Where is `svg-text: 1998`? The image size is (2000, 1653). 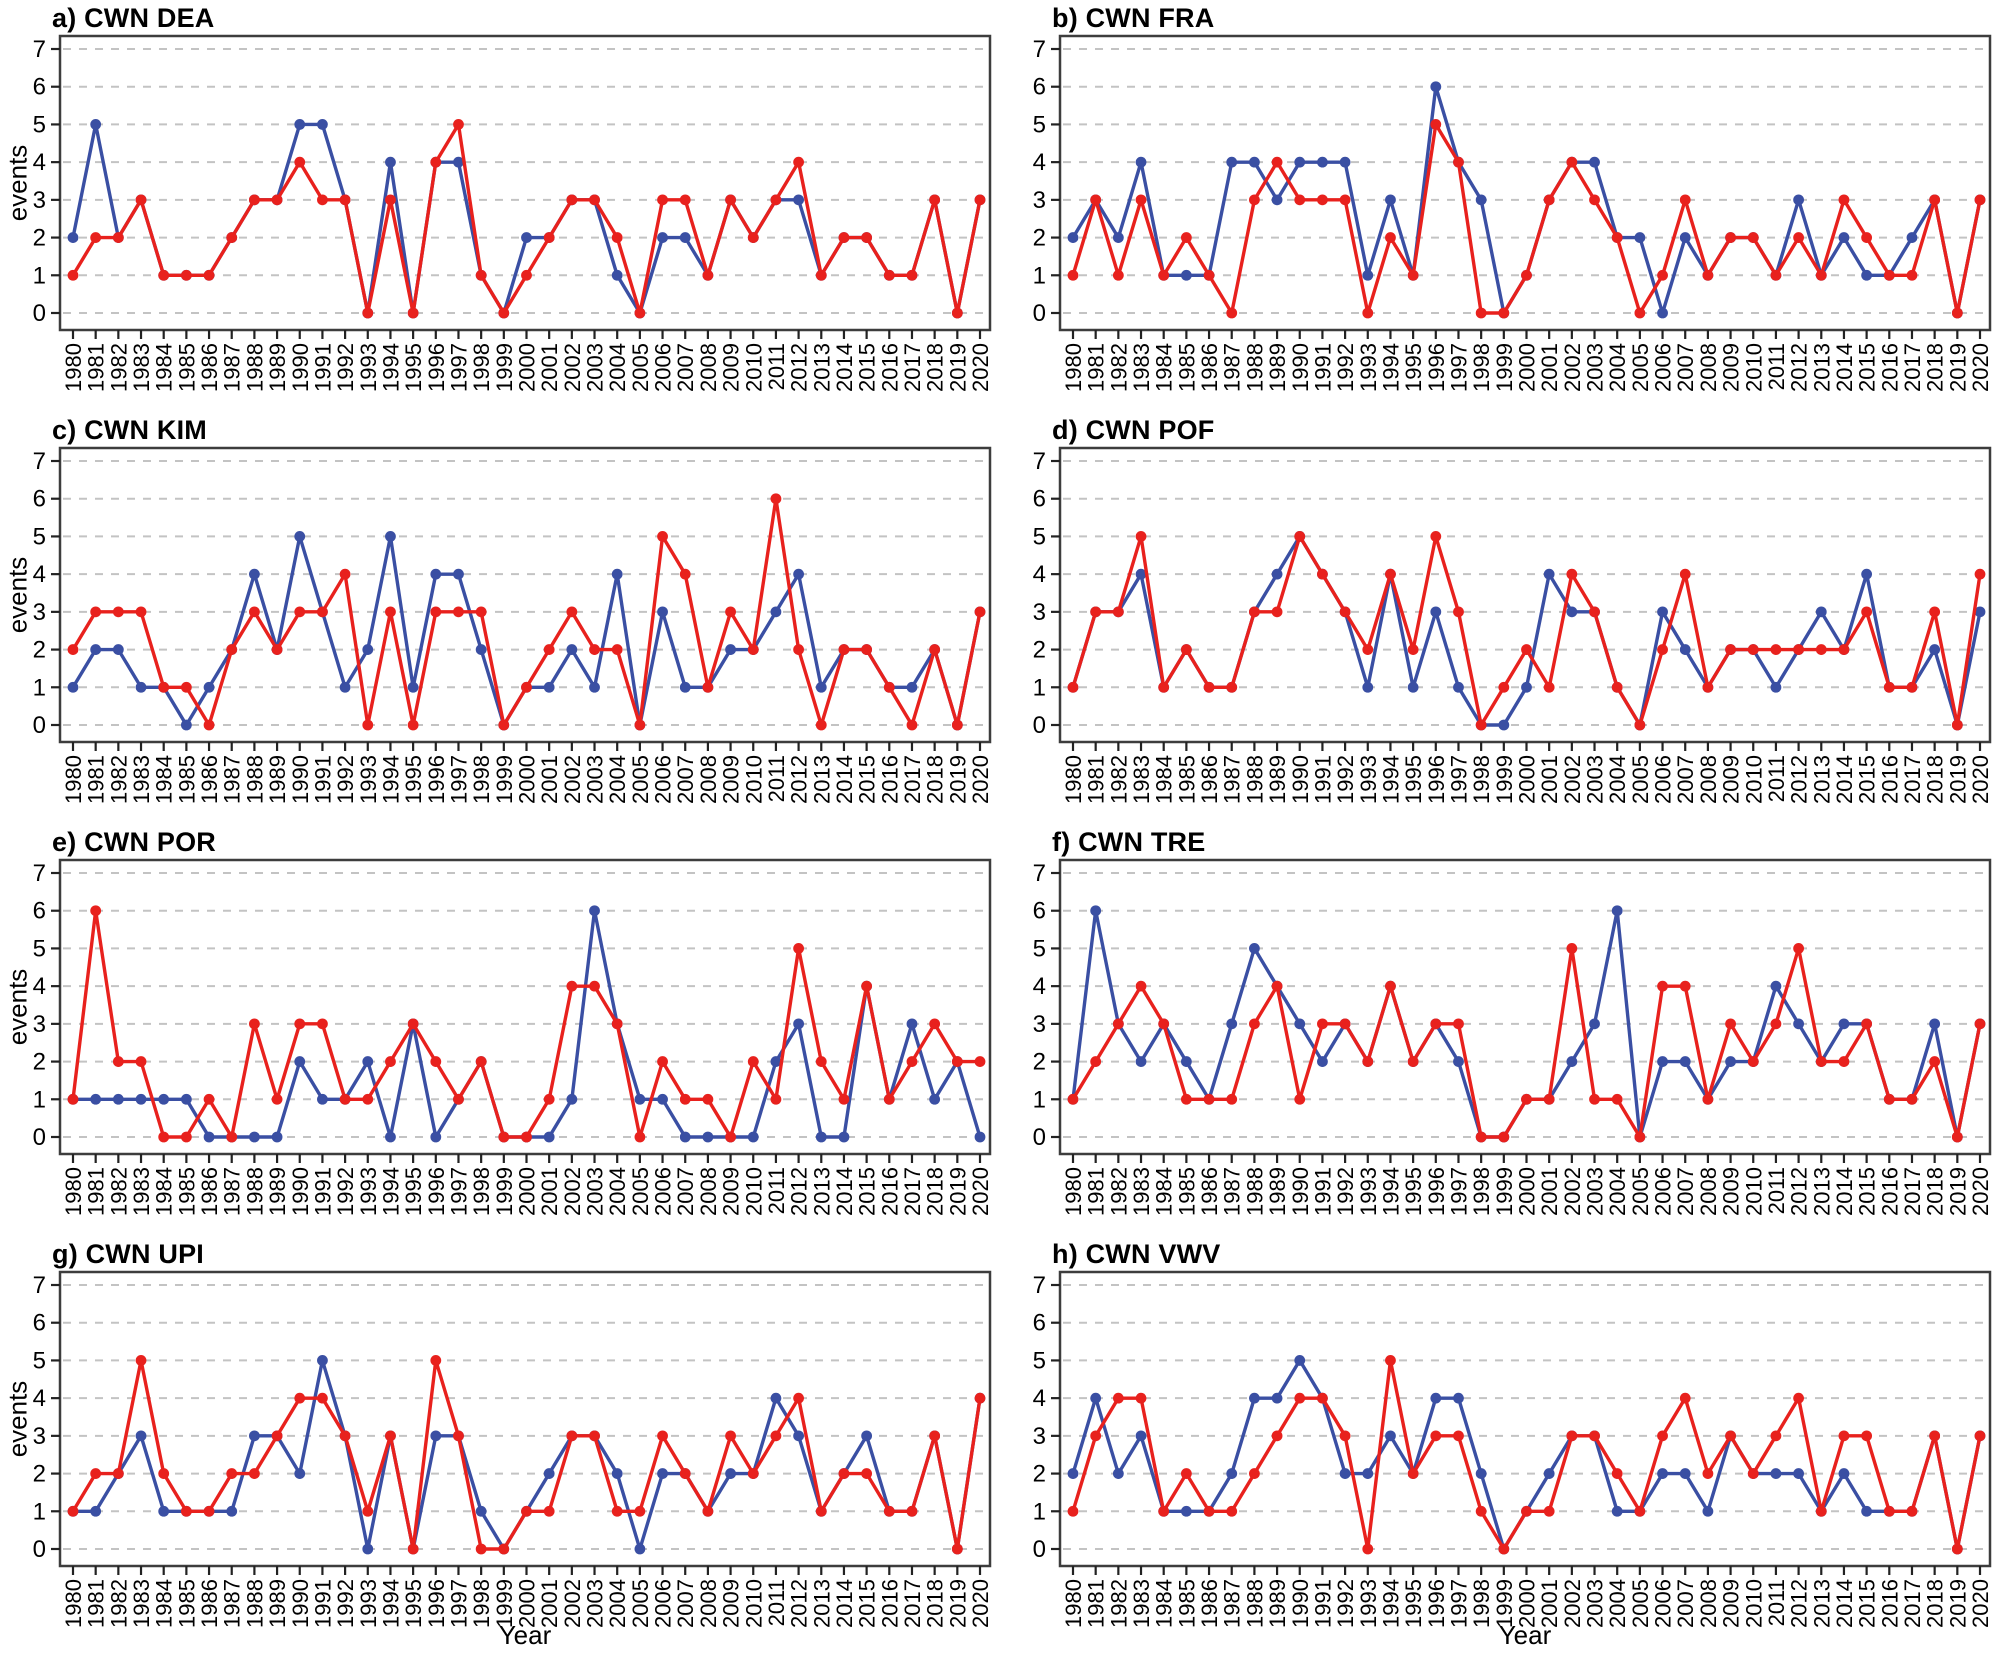
svg-text: 1998 is located at coordinates (1481, 1191).